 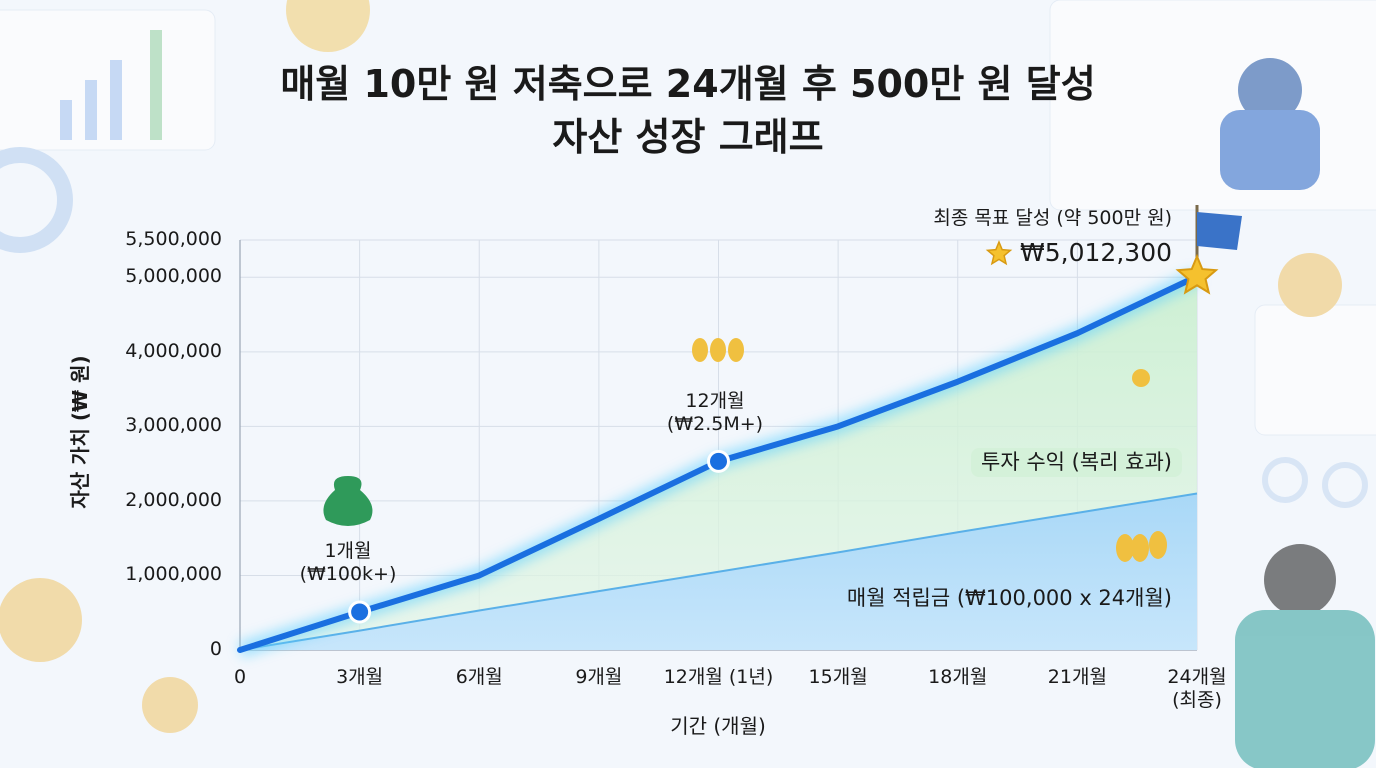 What do you see at coordinates (348, 562) in the screenshot?
I see `annotation: 1개월 (₩100k+)` at bounding box center [348, 562].